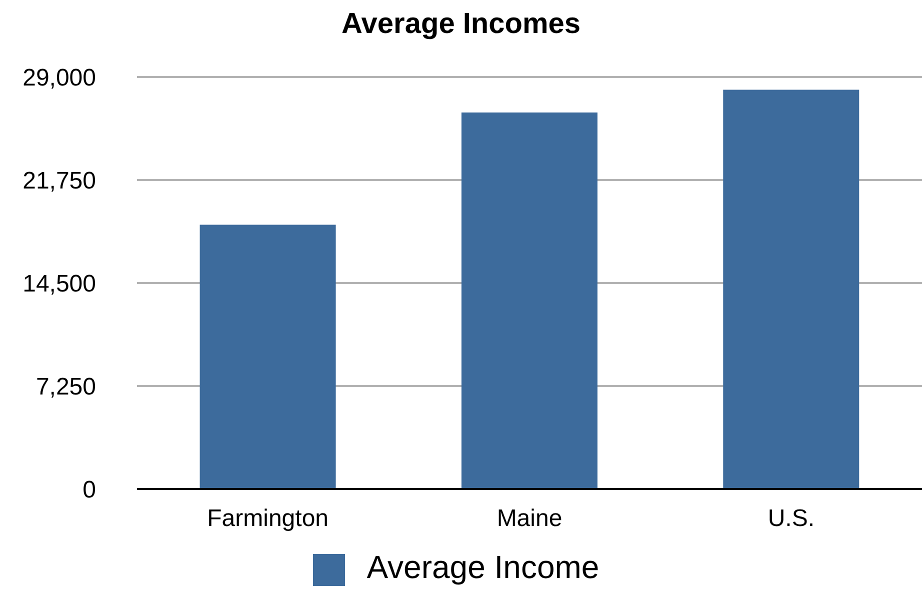  What do you see at coordinates (268, 518) in the screenshot?
I see `x-tick-label: Farmington` at bounding box center [268, 518].